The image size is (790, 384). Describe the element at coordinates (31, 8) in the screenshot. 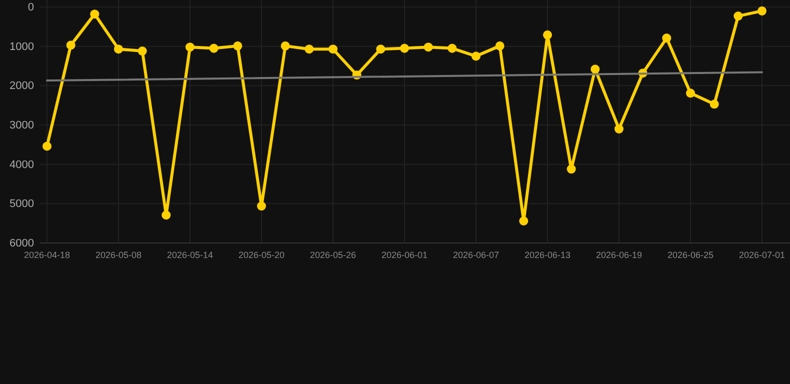

I see `y-tick-label: 0` at that location.